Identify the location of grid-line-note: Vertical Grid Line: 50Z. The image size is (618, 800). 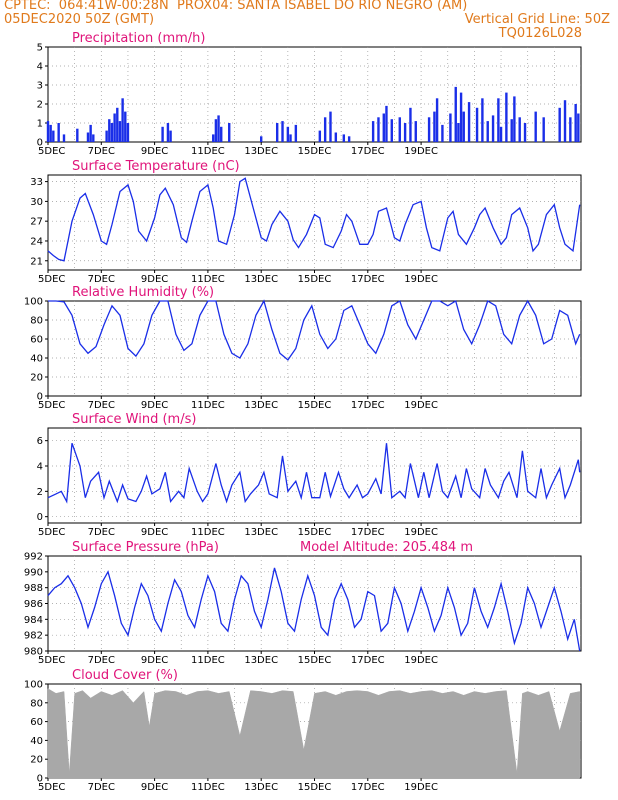
(537, 19).